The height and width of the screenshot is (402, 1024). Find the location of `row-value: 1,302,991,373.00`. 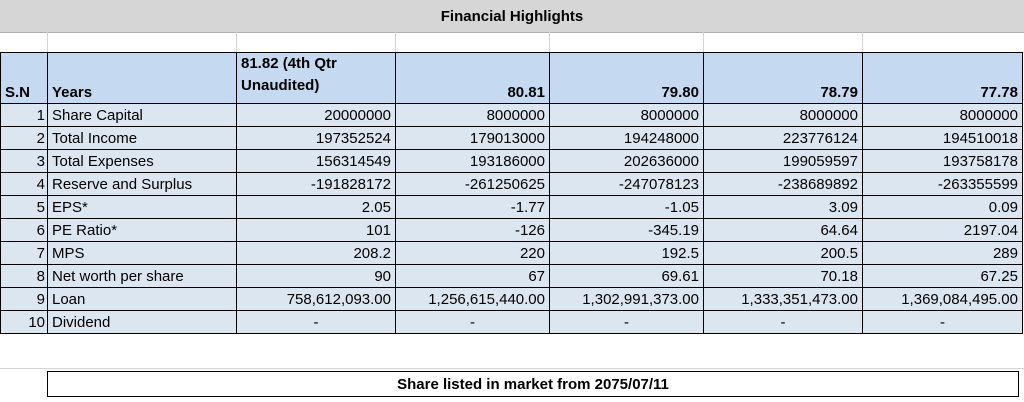

row-value: 1,302,991,373.00 is located at coordinates (626, 299).